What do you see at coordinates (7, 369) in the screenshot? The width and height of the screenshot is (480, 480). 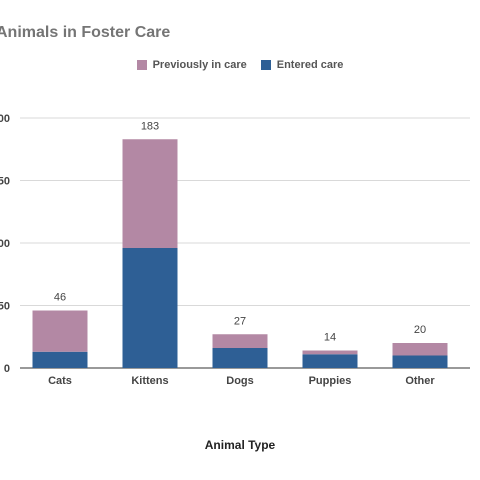 I see `y-tick-label-0: 0` at bounding box center [7, 369].